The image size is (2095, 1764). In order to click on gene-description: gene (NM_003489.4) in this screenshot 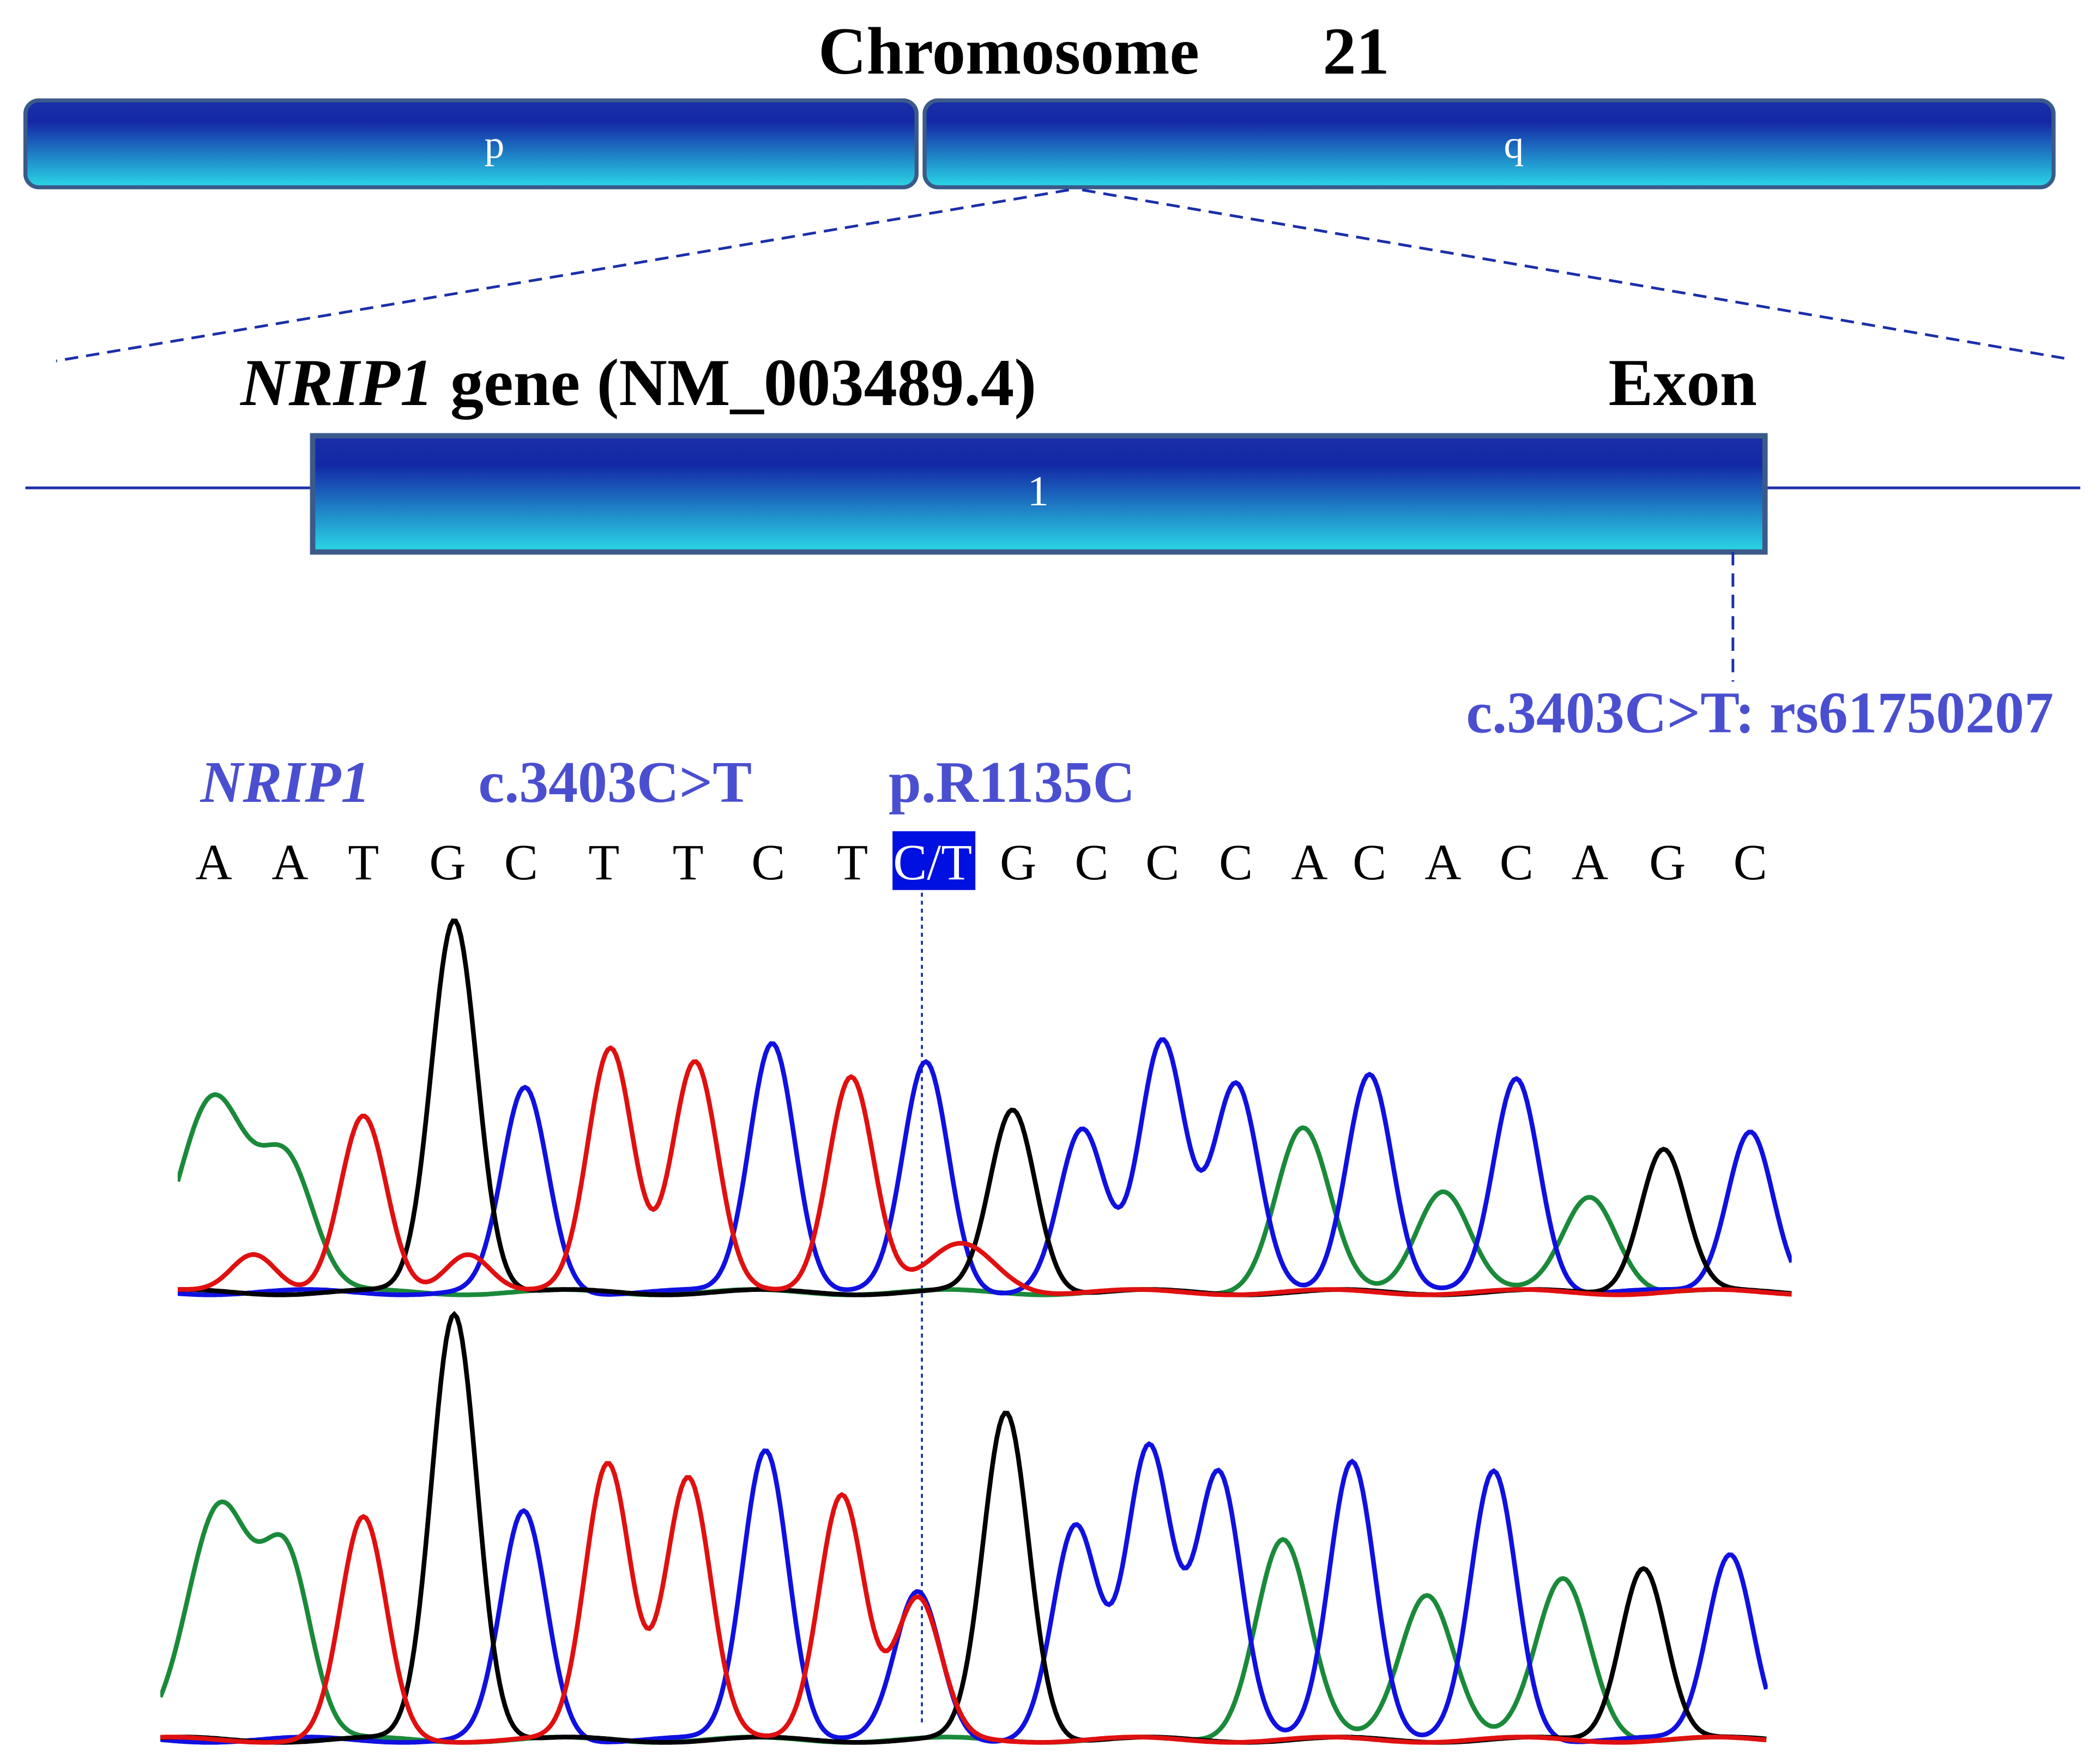, I will do `click(743, 383)`.